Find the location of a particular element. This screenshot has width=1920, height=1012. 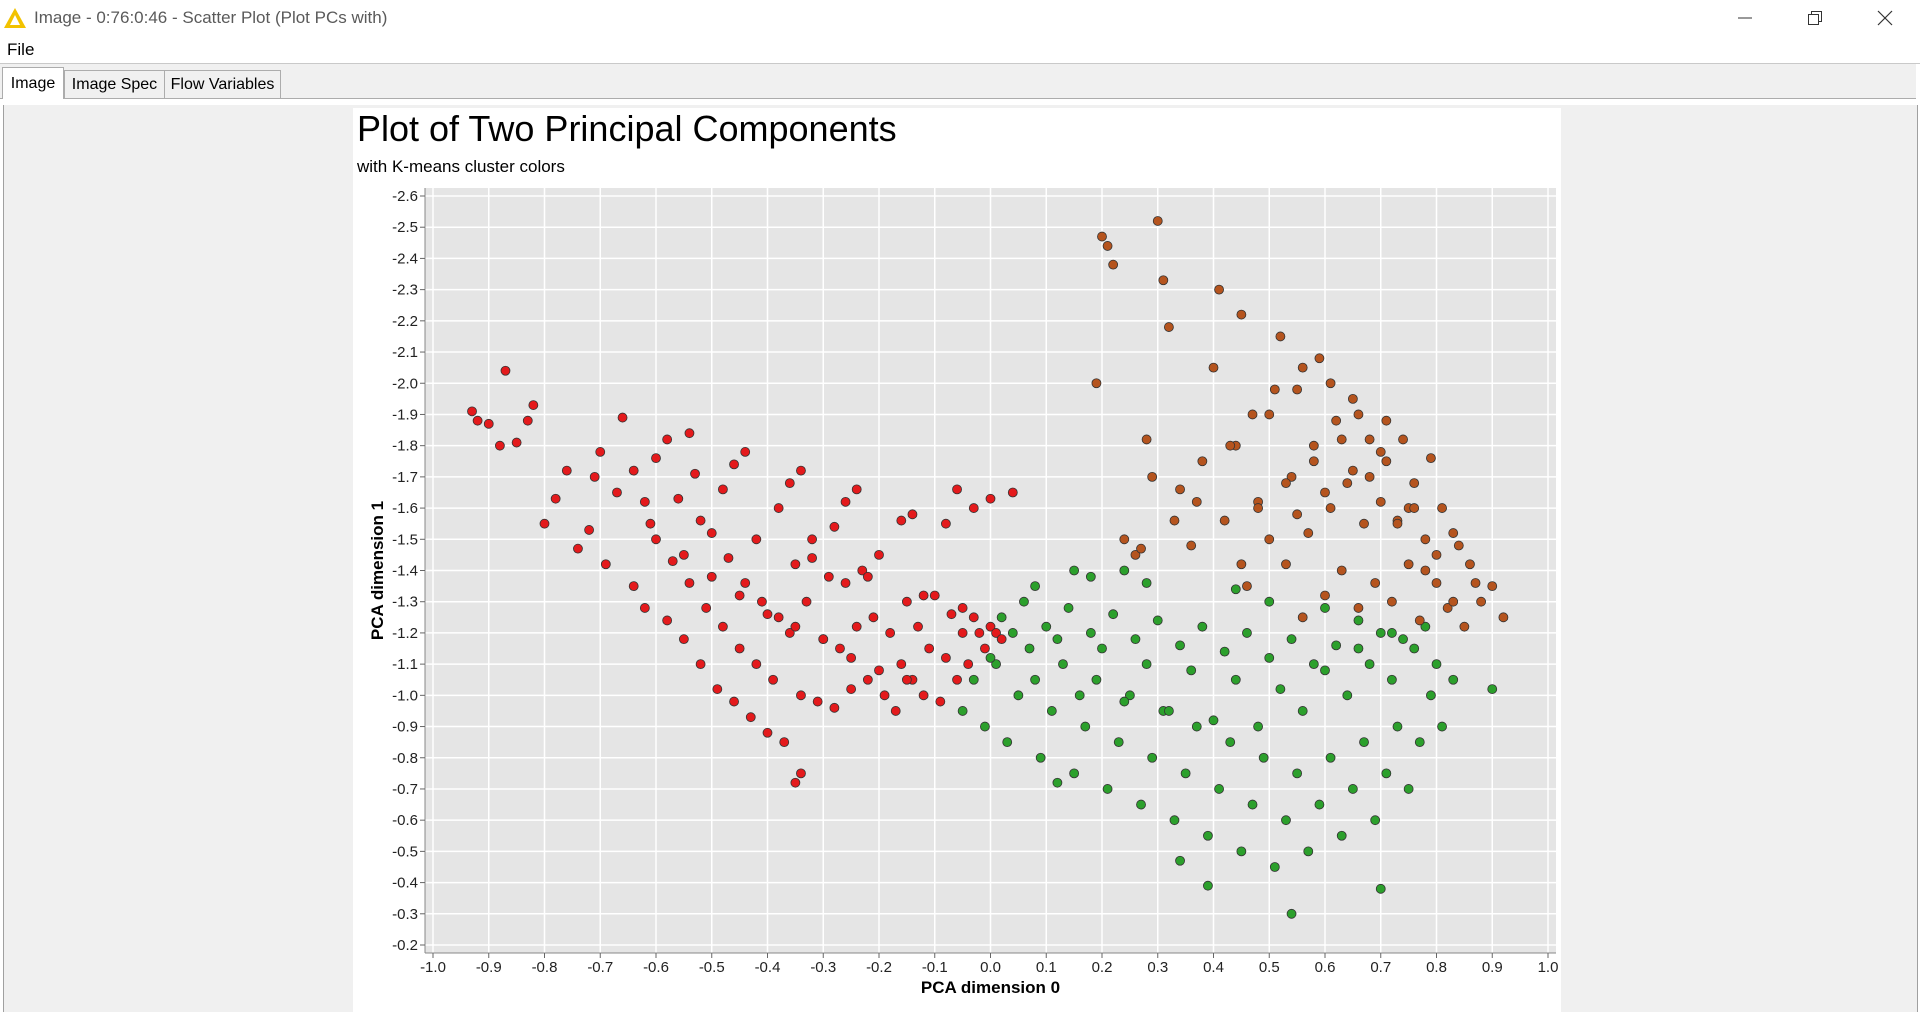

y-tick-label: -0.7 is located at coordinates (405, 789).